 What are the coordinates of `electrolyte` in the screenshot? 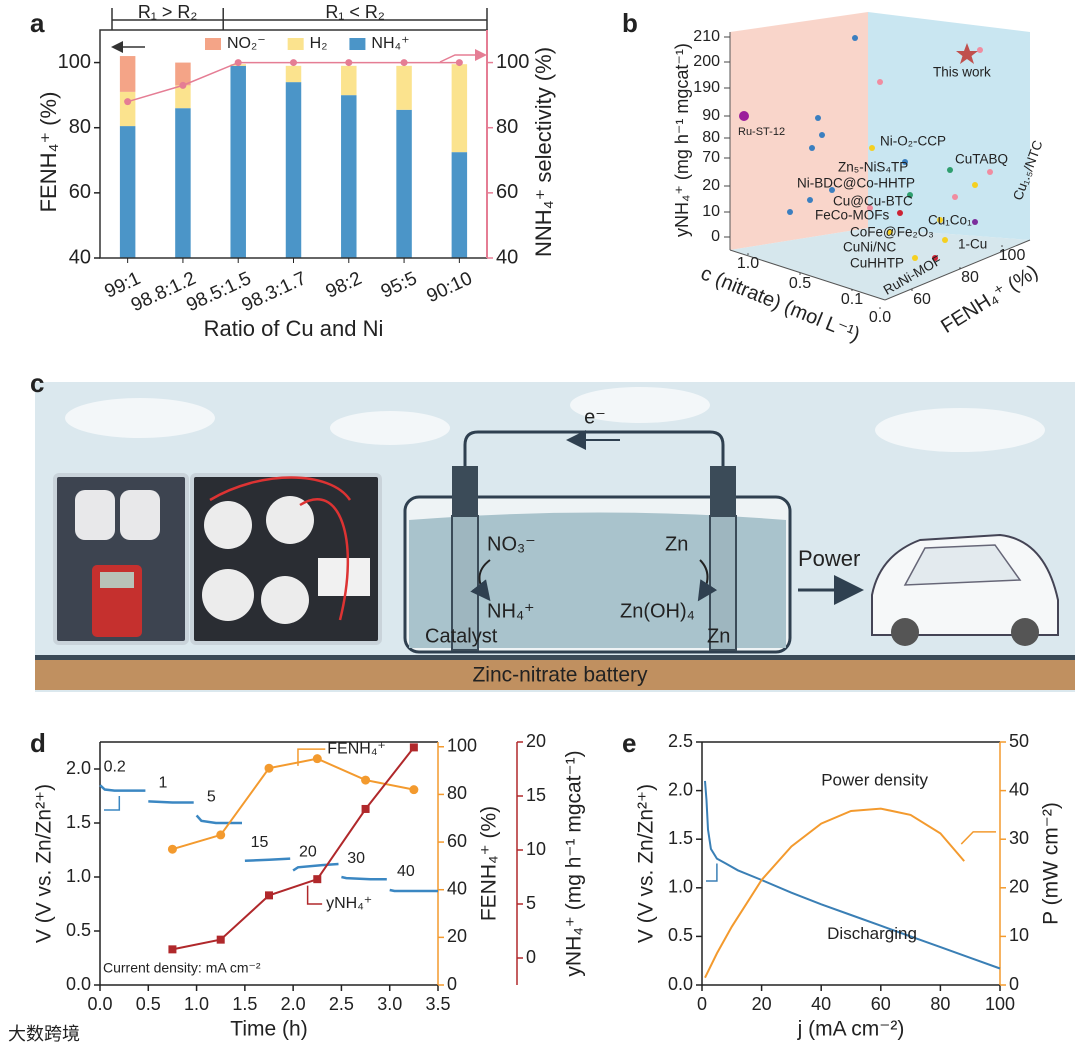 It's located at (597, 580).